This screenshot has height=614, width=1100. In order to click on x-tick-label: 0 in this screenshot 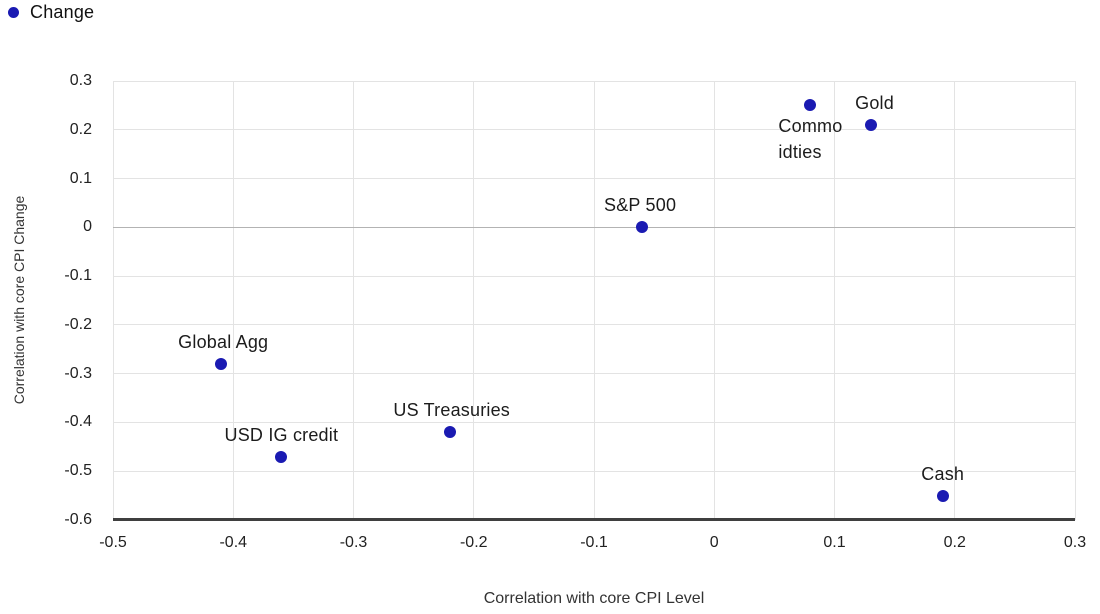, I will do `click(714, 542)`.